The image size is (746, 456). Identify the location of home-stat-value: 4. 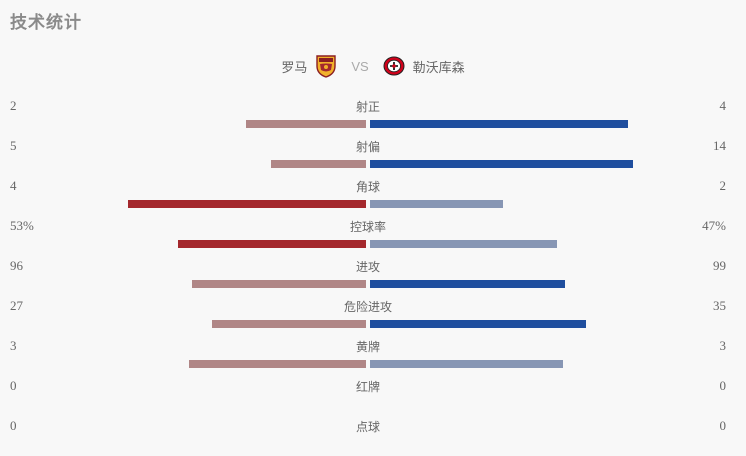
(13, 185).